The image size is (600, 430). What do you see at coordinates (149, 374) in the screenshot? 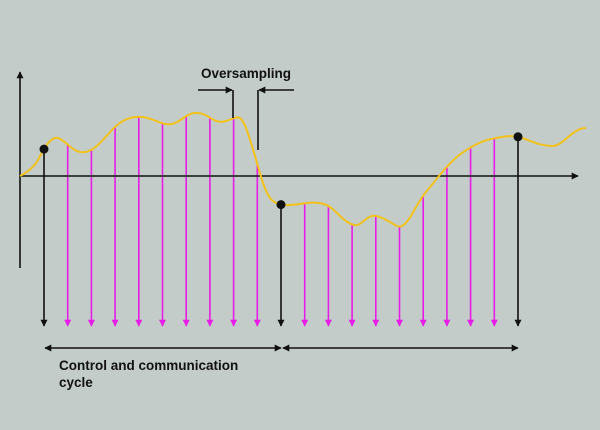
I see `cycle-label: Control and communication cycle` at bounding box center [149, 374].